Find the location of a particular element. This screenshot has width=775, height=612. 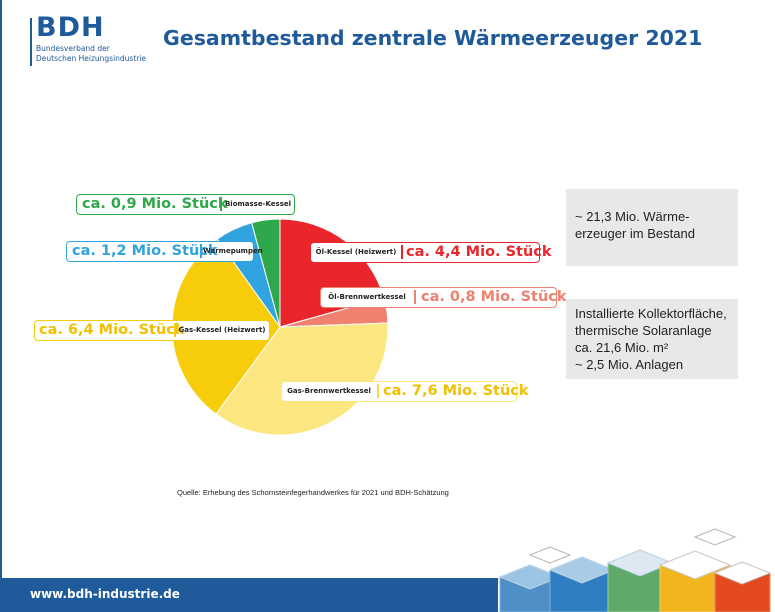

callout-waermepumpen: ca. 1,2 Mio. Stück Wärmepumpen is located at coordinates (164, 251).